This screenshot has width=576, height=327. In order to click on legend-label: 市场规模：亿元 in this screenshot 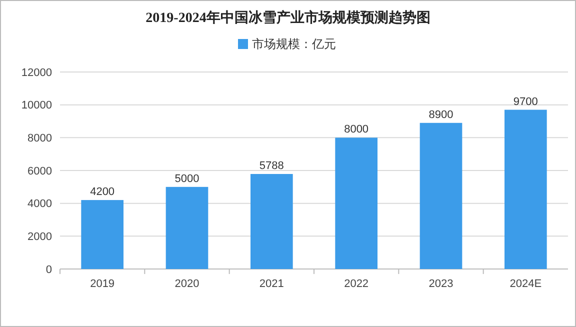, I will do `click(294, 44)`.